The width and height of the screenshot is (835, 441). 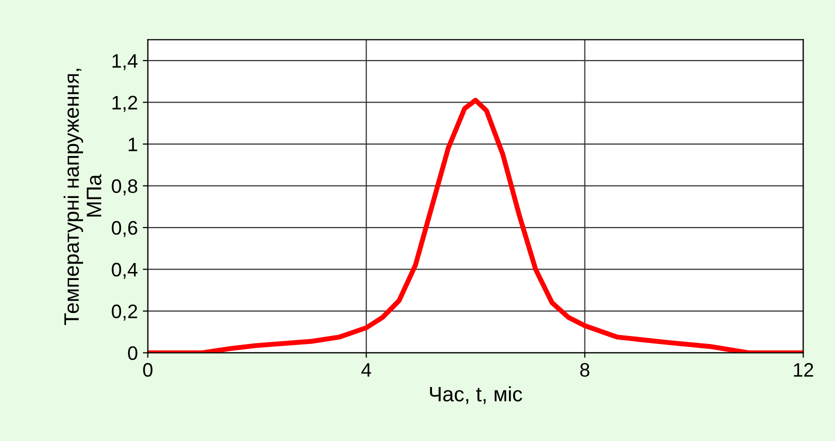 What do you see at coordinates (366, 370) in the screenshot?
I see `x-tick-label: 4` at bounding box center [366, 370].